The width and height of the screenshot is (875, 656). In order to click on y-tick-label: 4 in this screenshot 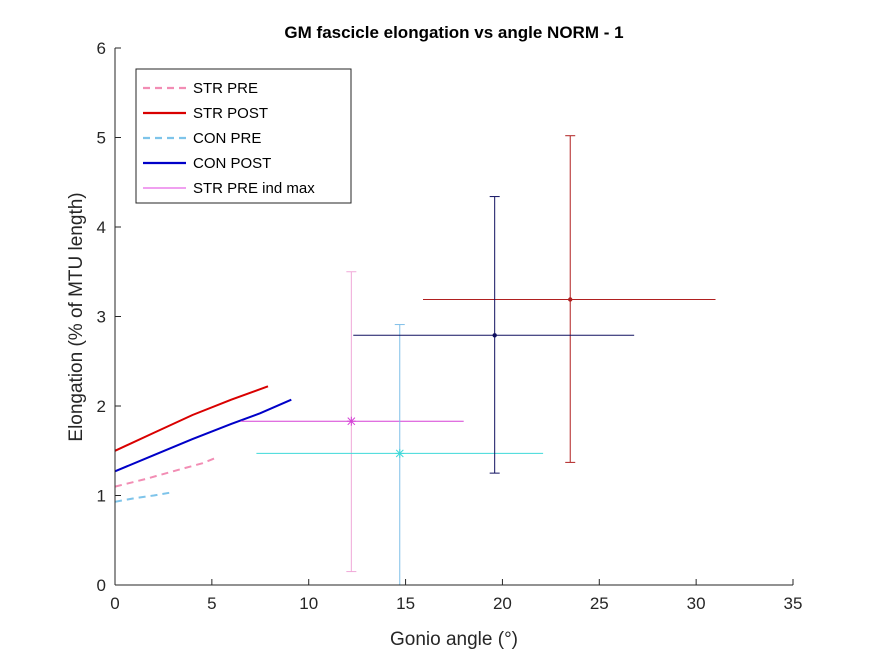, I will do `click(101, 227)`.